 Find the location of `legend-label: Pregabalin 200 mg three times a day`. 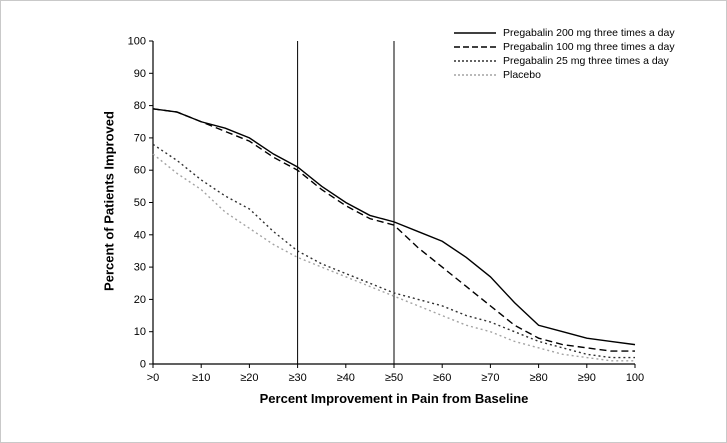

legend-label: Pregabalin 200 mg three times a day is located at coordinates (589, 32).